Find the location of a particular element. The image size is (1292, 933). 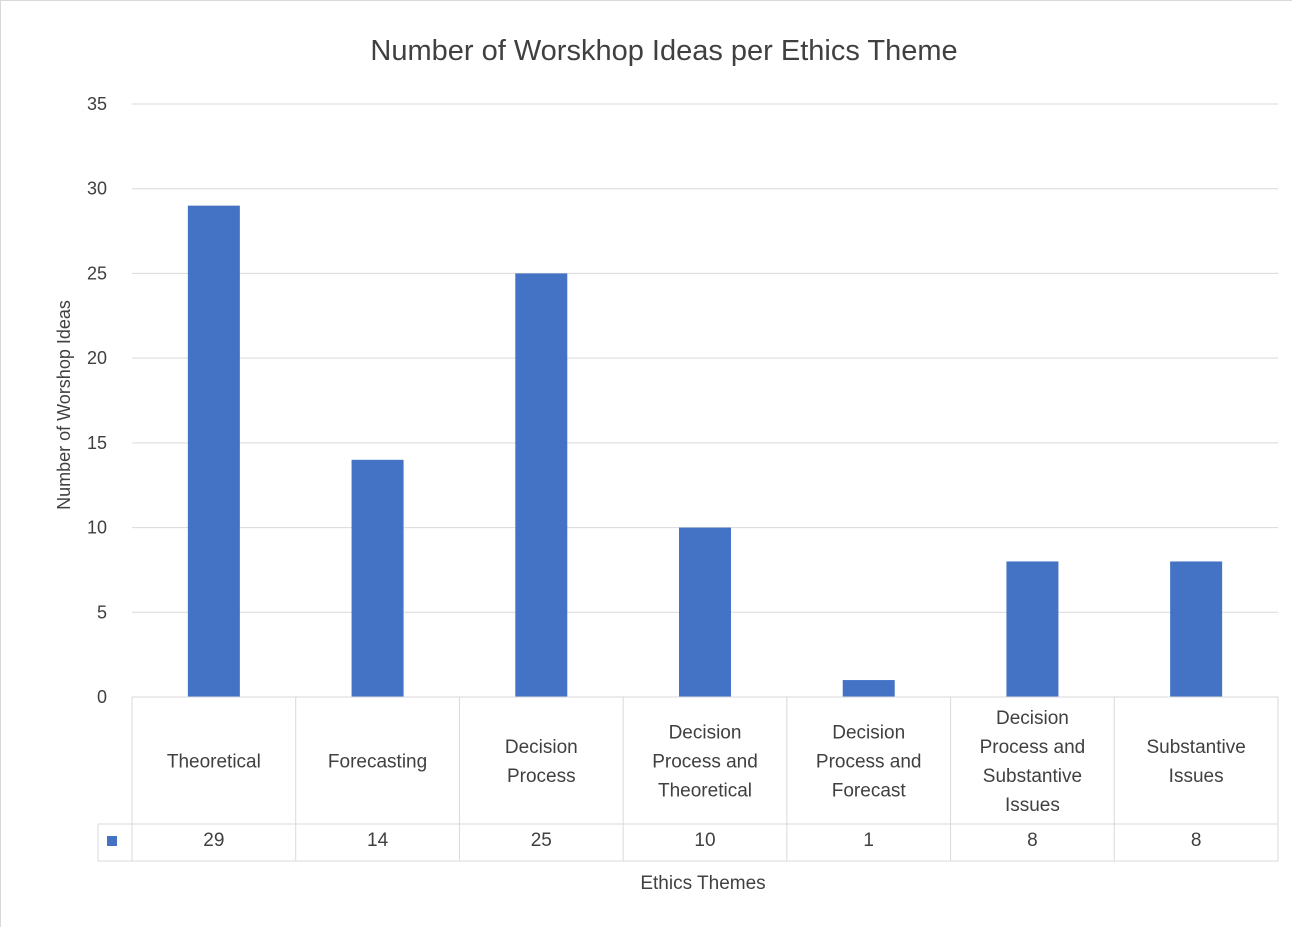

category-label: Decision Process and Forecast is located at coordinates (869, 762).